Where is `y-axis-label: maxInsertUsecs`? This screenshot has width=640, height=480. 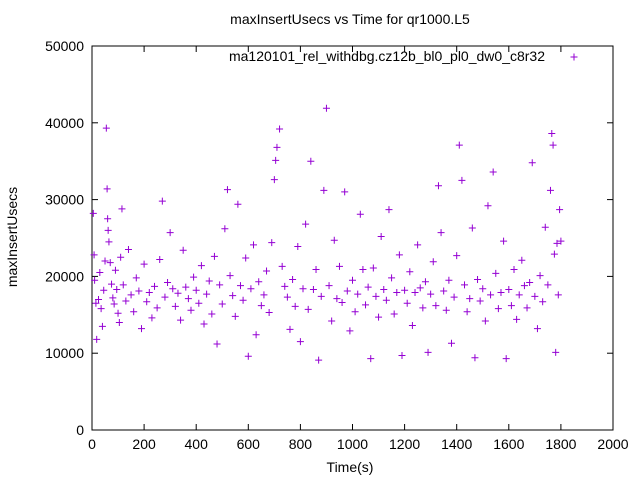
y-axis-label: maxInsertUsecs is located at coordinates (12, 237).